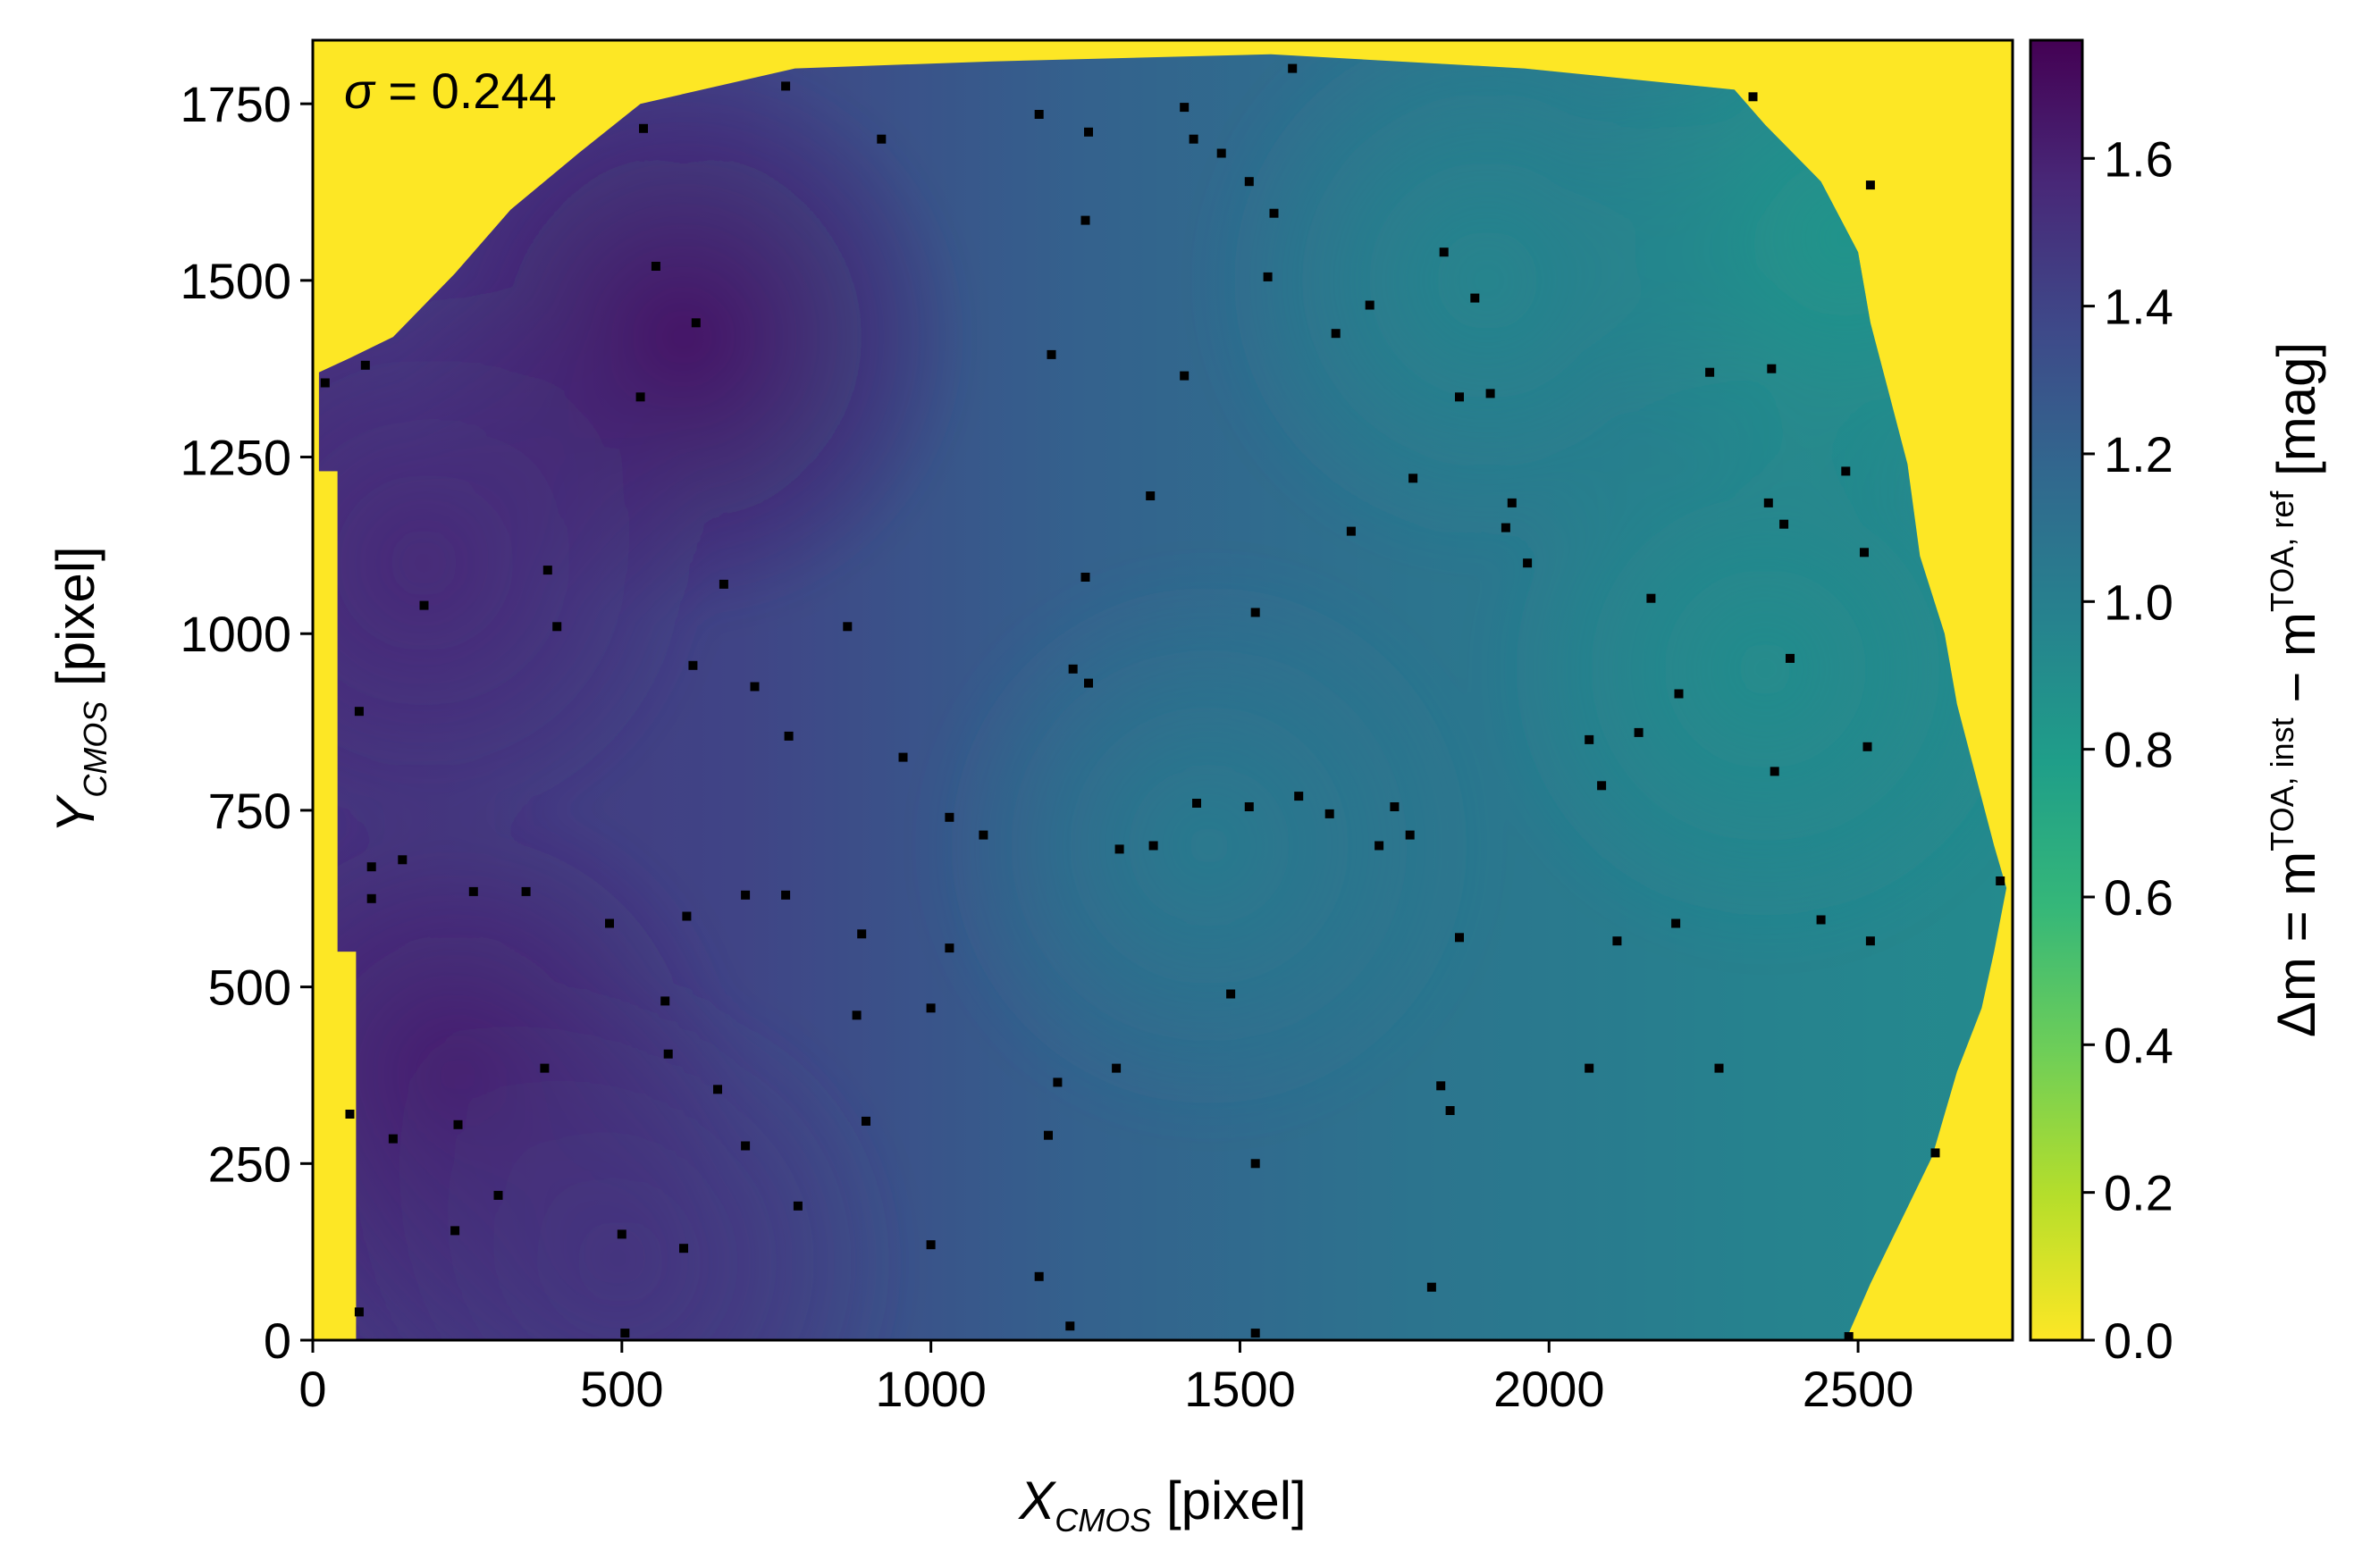 This screenshot has height=1568, width=2354. I want to click on x-axis-label-sub: CMOS, so click(1103, 1520).